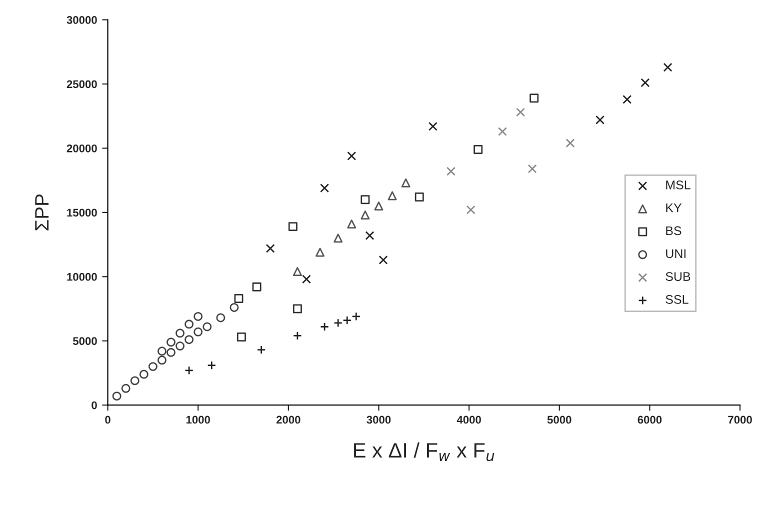 The image size is (759, 507). Describe the element at coordinates (82, 212) in the screenshot. I see `y-tick-label: 15000` at that location.